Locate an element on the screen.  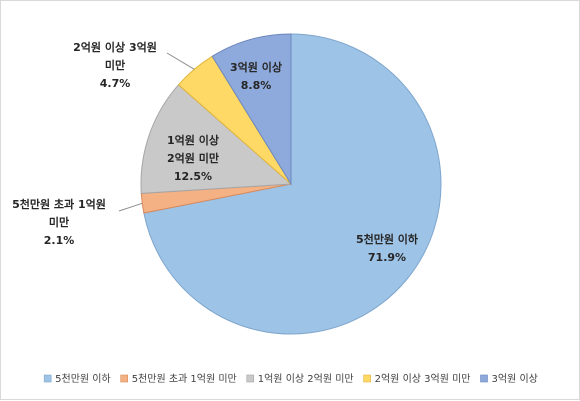
data-label-3: 1억원 이상 2억원 미만 12.5% is located at coordinates (193, 158).